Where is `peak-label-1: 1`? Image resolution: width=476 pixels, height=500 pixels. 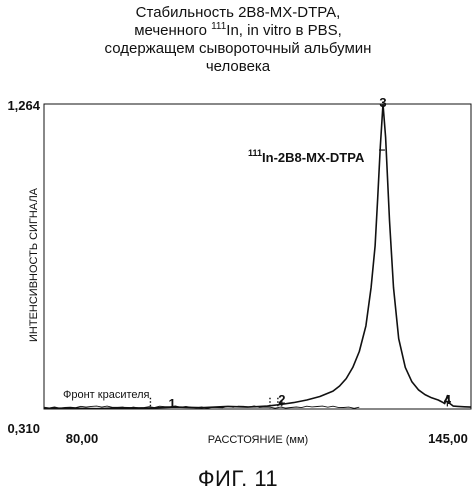 peak-label-1: 1 is located at coordinates (171, 403).